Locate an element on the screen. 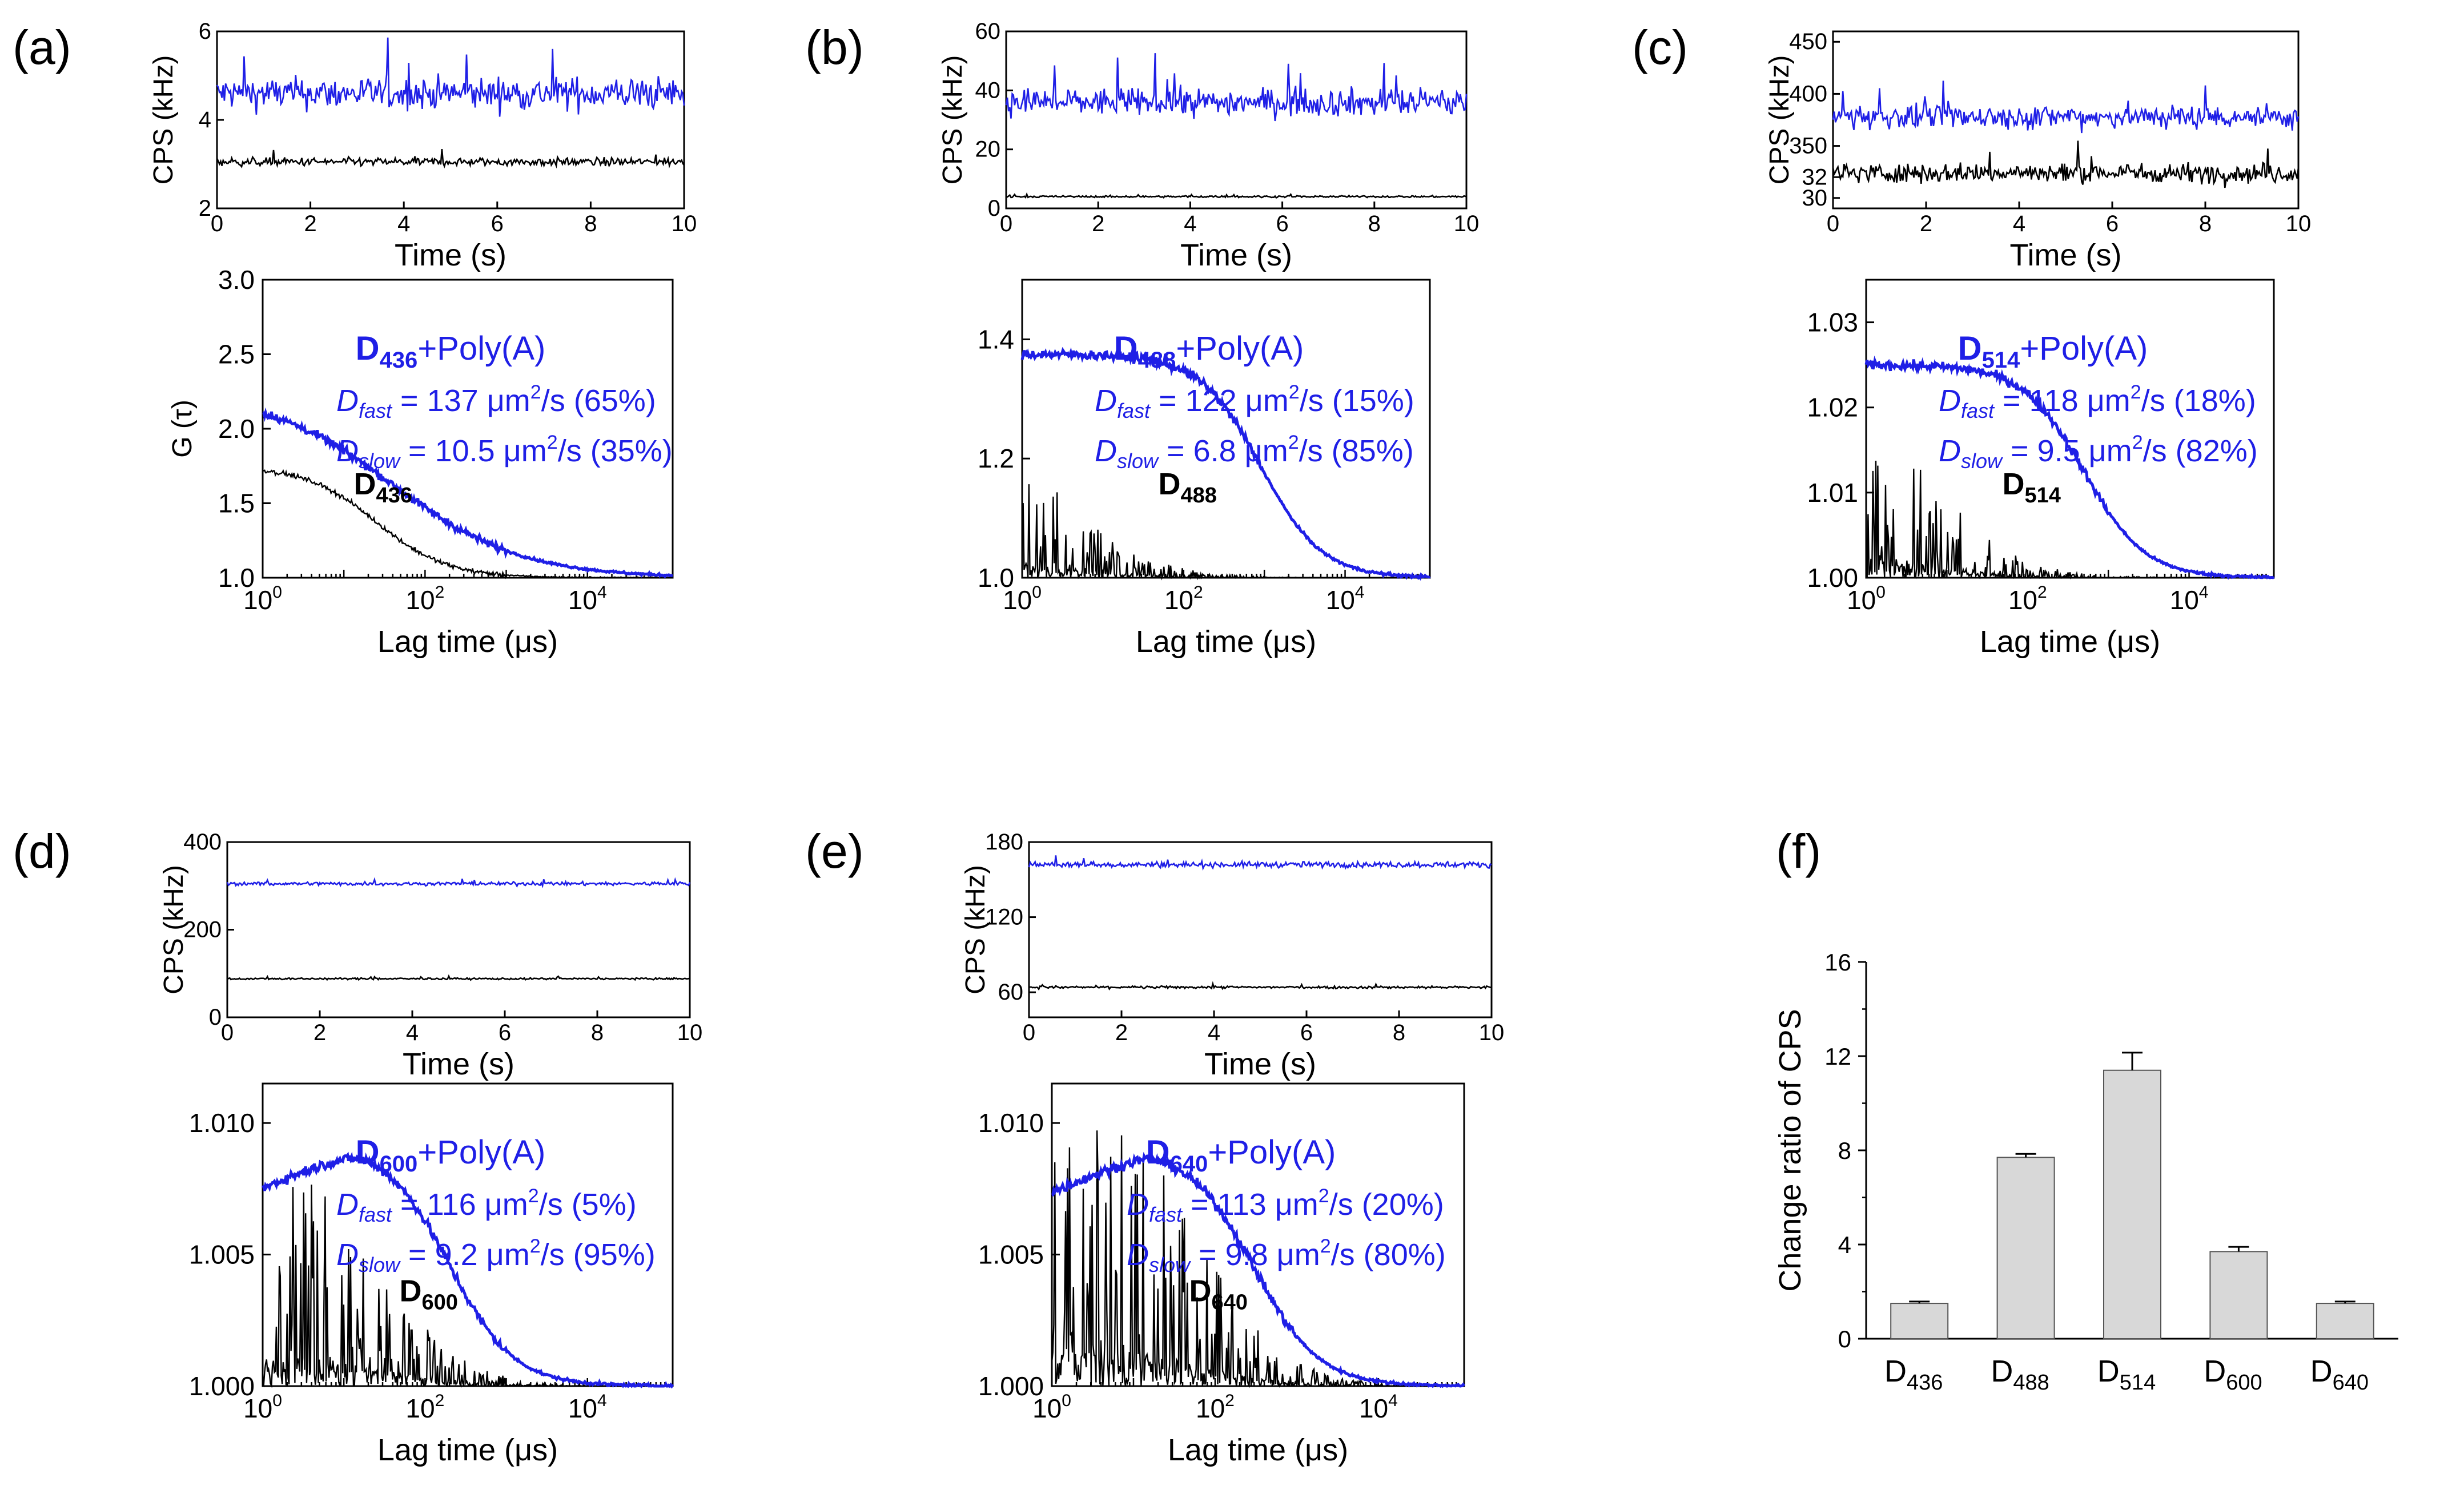 Image resolution: width=2464 pixels, height=1494 pixels. x-axis-label: Lag time (μs) is located at coordinates (468, 1450).